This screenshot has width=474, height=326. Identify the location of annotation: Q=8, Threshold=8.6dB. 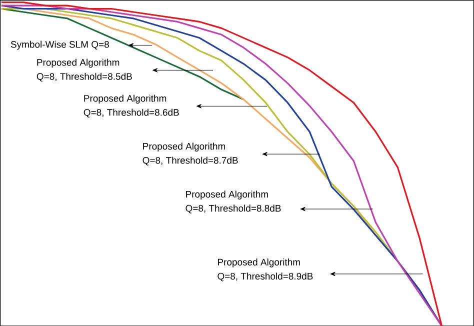
(131, 113).